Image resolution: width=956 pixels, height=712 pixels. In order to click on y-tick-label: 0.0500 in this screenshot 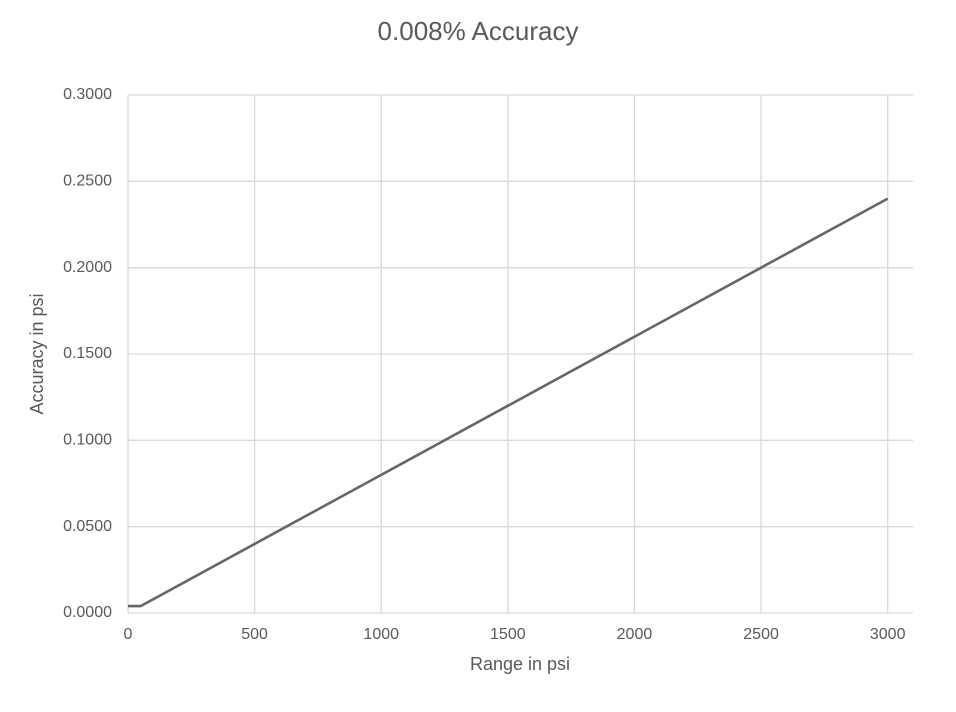, I will do `click(87, 526)`.